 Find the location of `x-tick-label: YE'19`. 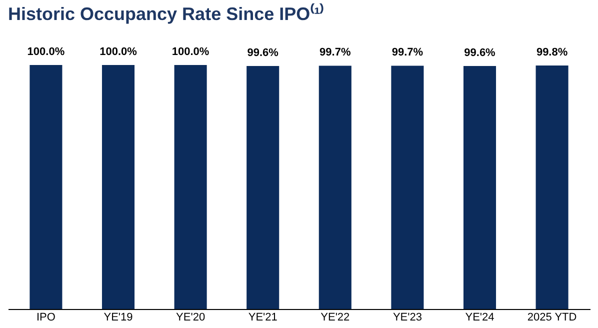

x-tick-label: YE'19 is located at coordinates (118, 318).